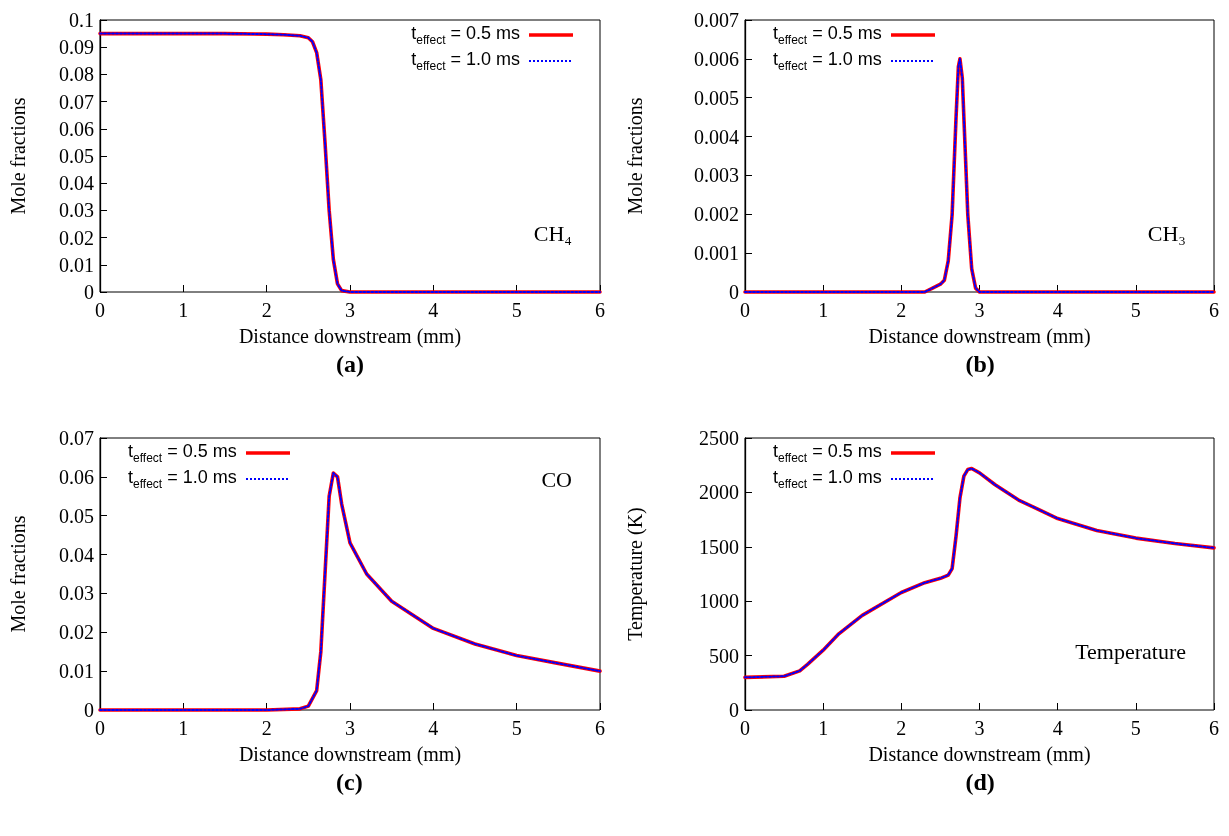 The height and width of the screenshot is (836, 1229). I want to click on y-tick-label: 0.005, so click(716, 97).